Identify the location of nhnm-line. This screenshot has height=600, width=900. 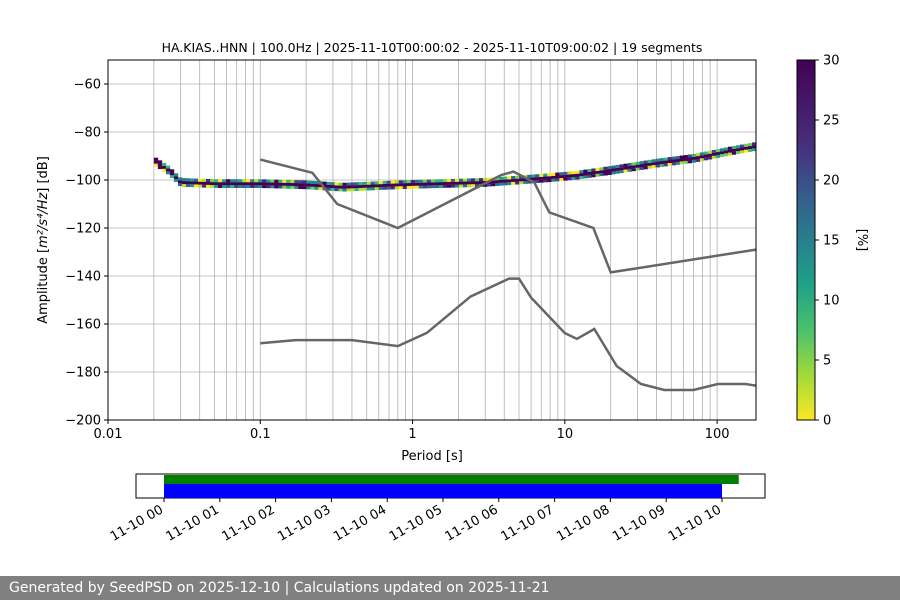
(508, 216).